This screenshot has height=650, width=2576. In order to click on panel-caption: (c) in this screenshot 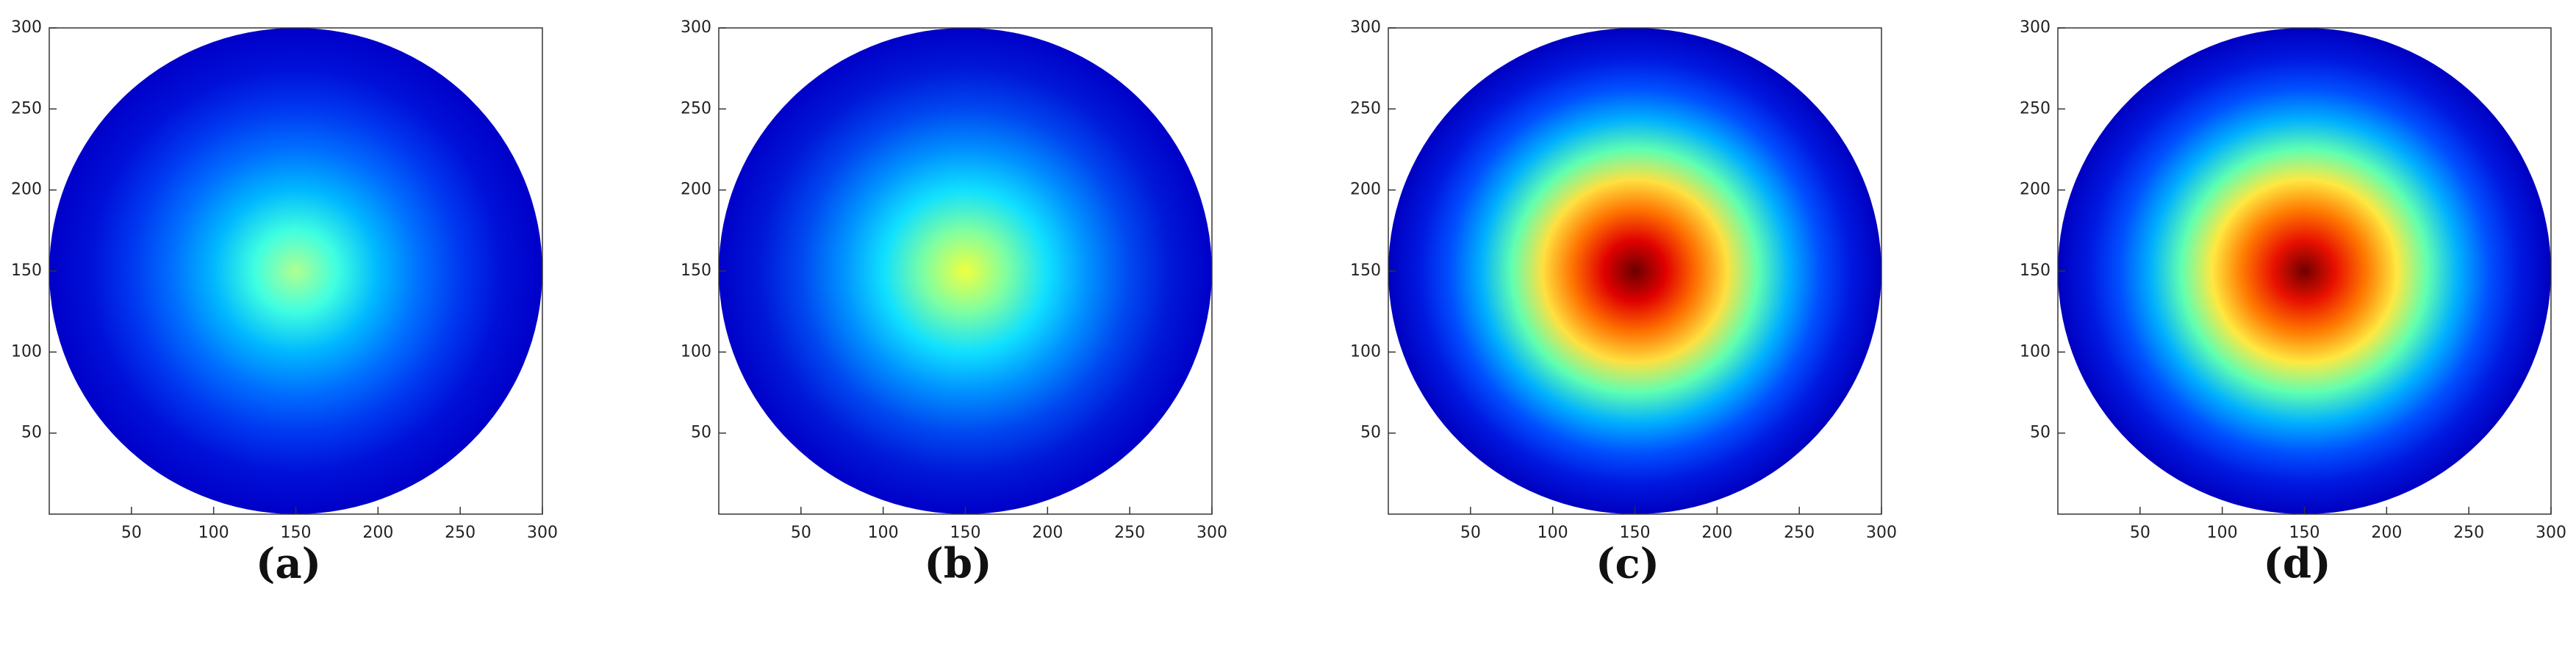, I will do `click(1628, 564)`.